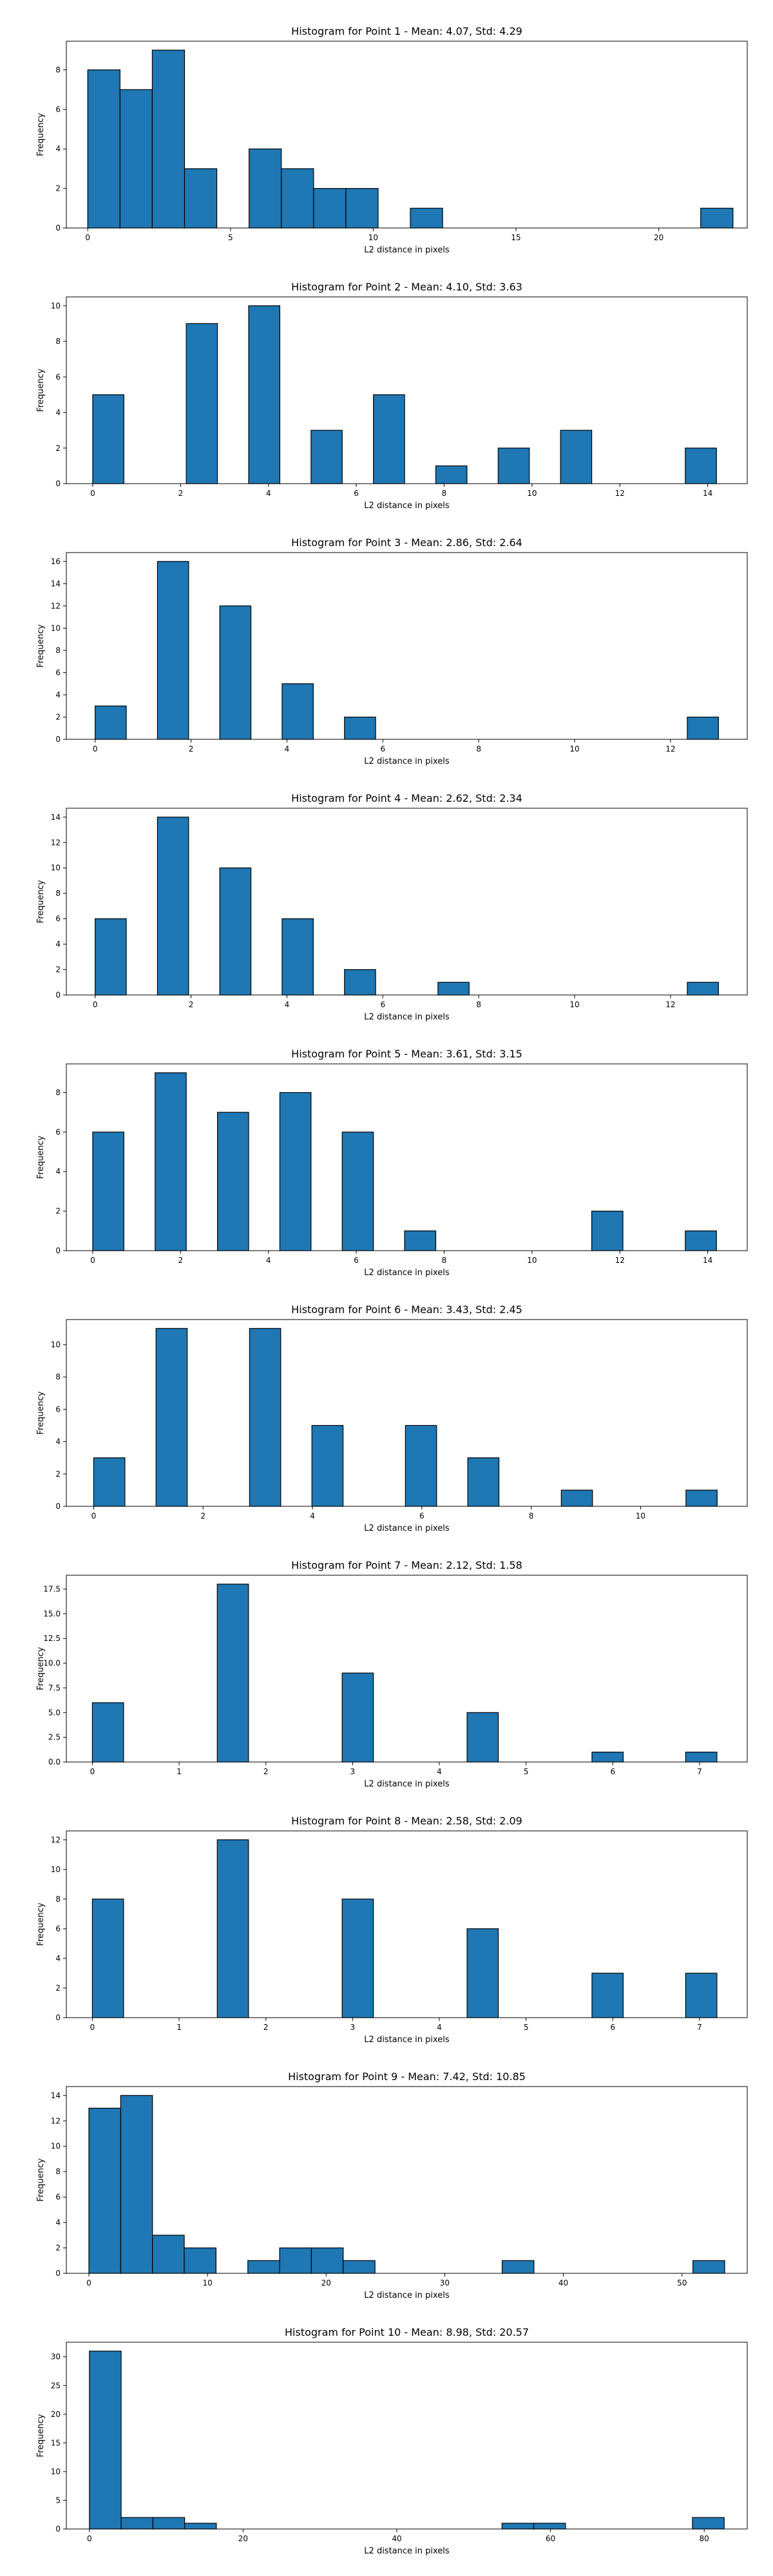 The image size is (773, 2576). What do you see at coordinates (526, 2028) in the screenshot?
I see `x-tick-label: 5` at bounding box center [526, 2028].